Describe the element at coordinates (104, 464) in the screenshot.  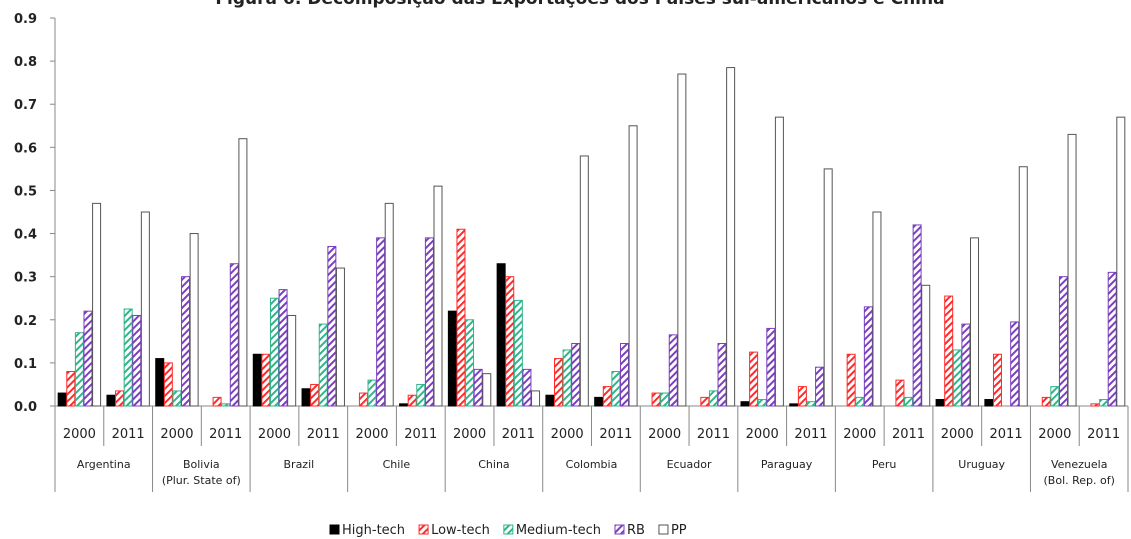
I see `group-label: Argentina` at that location.